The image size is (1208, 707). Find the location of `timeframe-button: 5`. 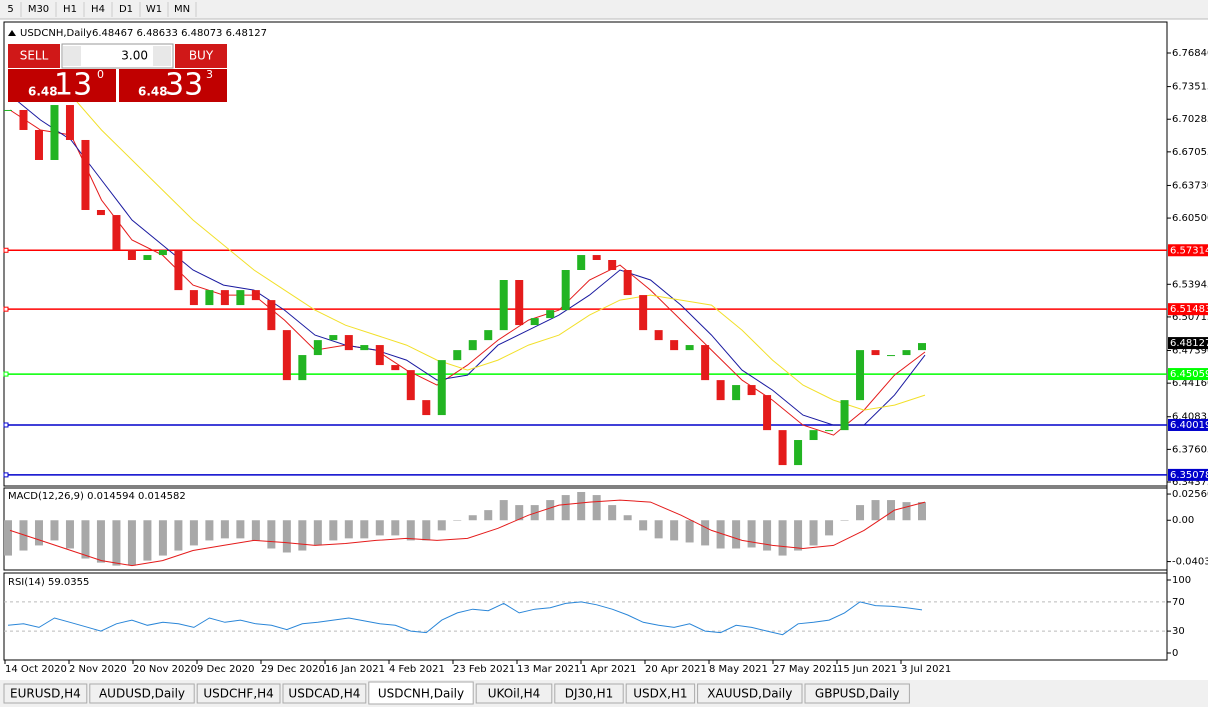

timeframe-button: 5 is located at coordinates (10, 9).